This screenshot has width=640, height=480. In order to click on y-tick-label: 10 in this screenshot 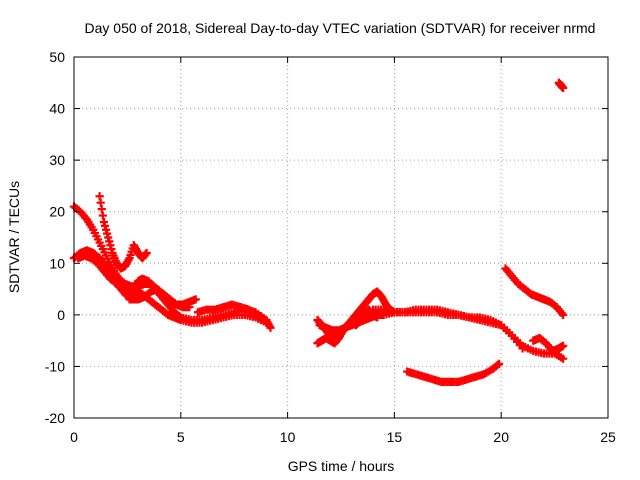, I will do `click(57, 263)`.